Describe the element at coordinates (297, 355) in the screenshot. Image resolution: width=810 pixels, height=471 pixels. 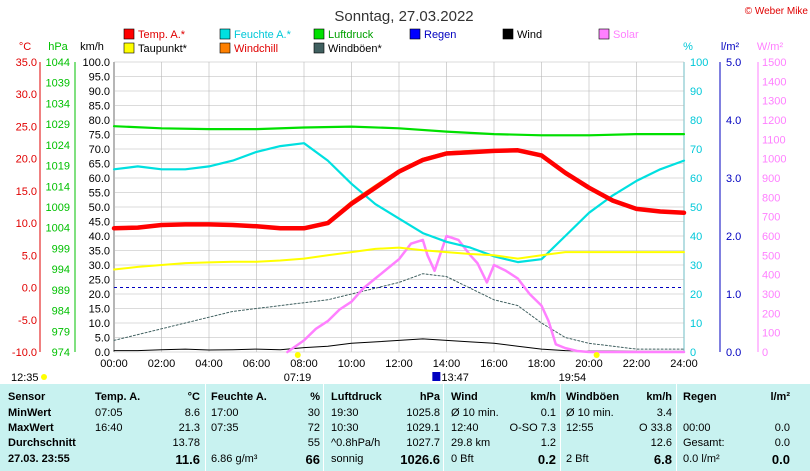
I see `sunrise-dot` at that location.